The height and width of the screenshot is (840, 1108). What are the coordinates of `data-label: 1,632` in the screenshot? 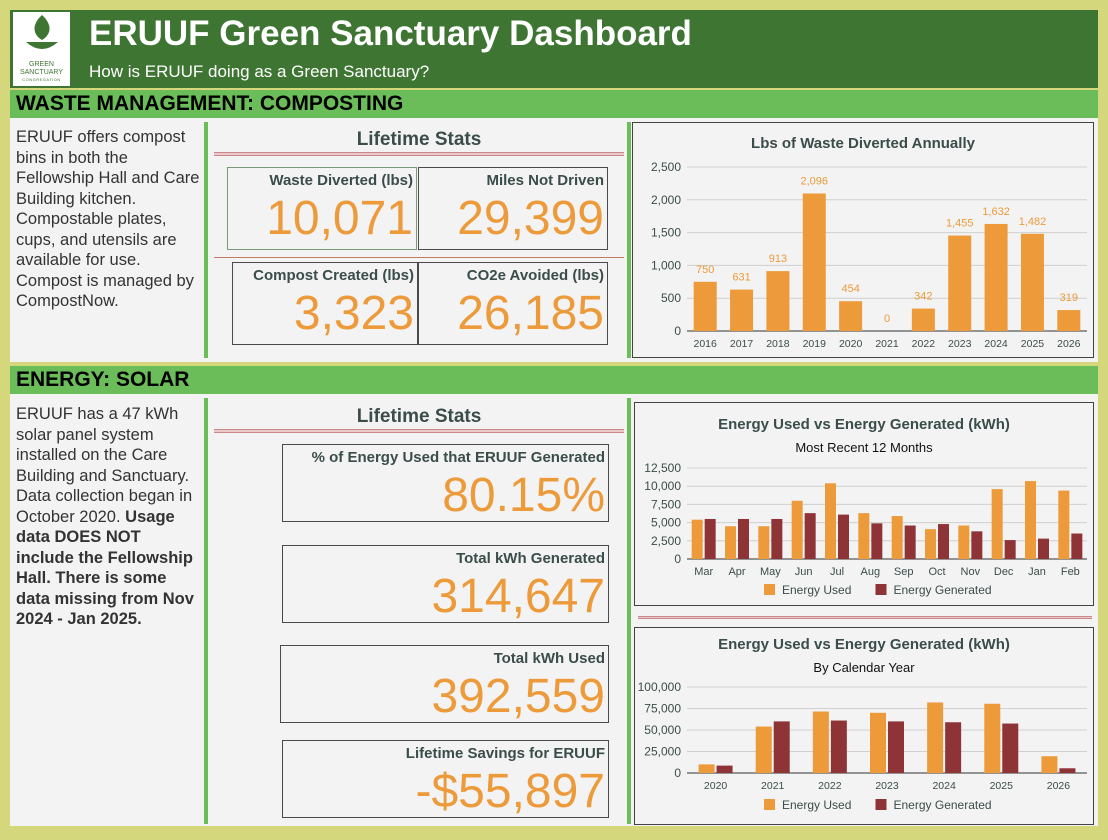 It's located at (996, 212).